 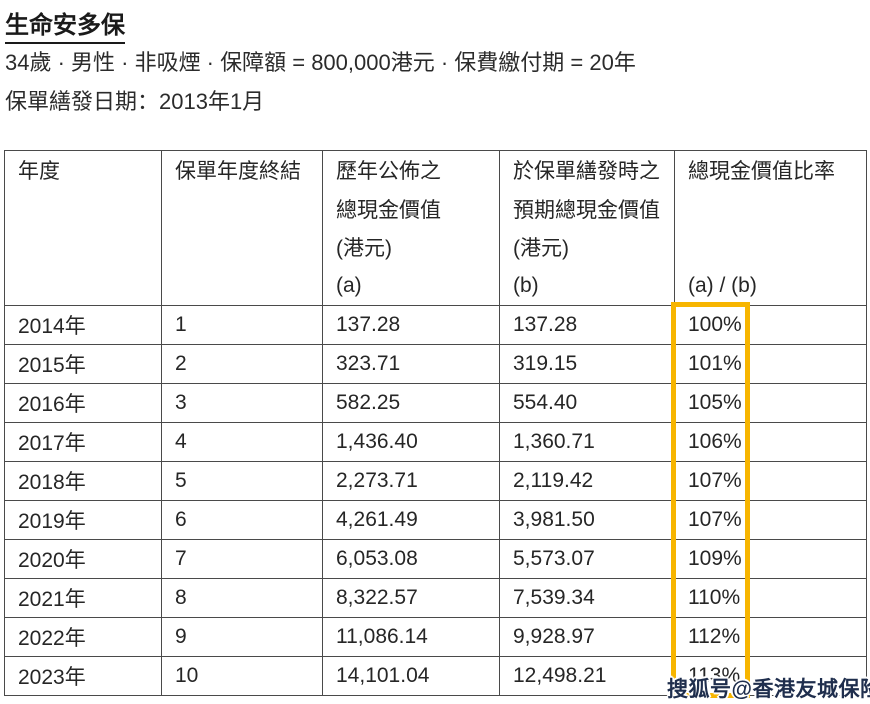 What do you see at coordinates (411, 559) in the screenshot?
I see `declared-value-cell: 6,053.08` at bounding box center [411, 559].